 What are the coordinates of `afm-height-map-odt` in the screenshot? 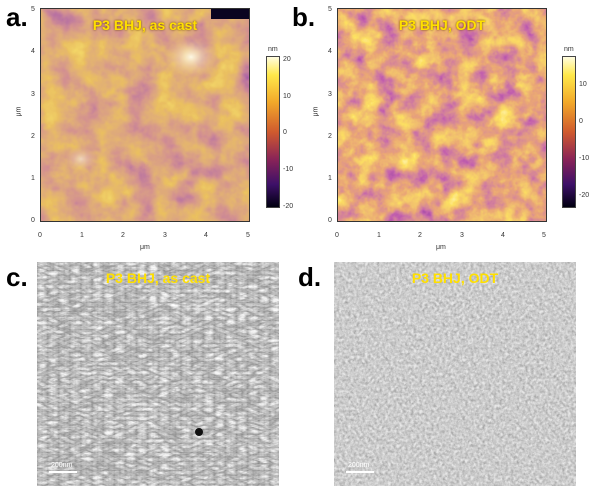 It's located at (442, 115).